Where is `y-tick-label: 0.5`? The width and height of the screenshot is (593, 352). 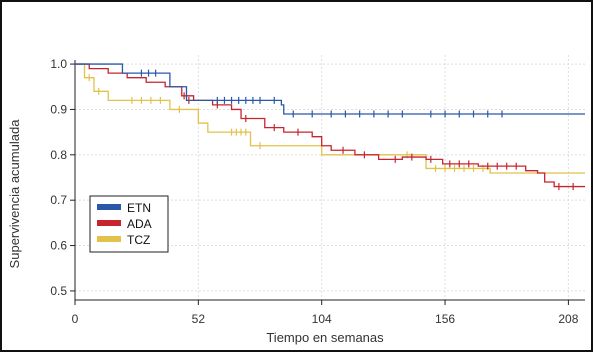 y-tick-label: 0.5 is located at coordinates (58, 291).